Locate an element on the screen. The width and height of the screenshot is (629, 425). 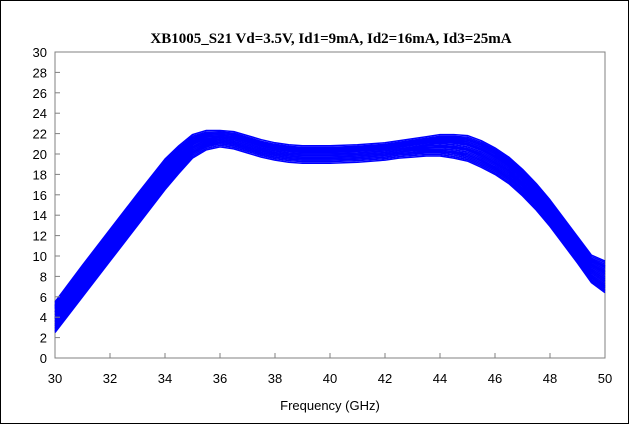
x-tick-label-36: 36 is located at coordinates (220, 378).